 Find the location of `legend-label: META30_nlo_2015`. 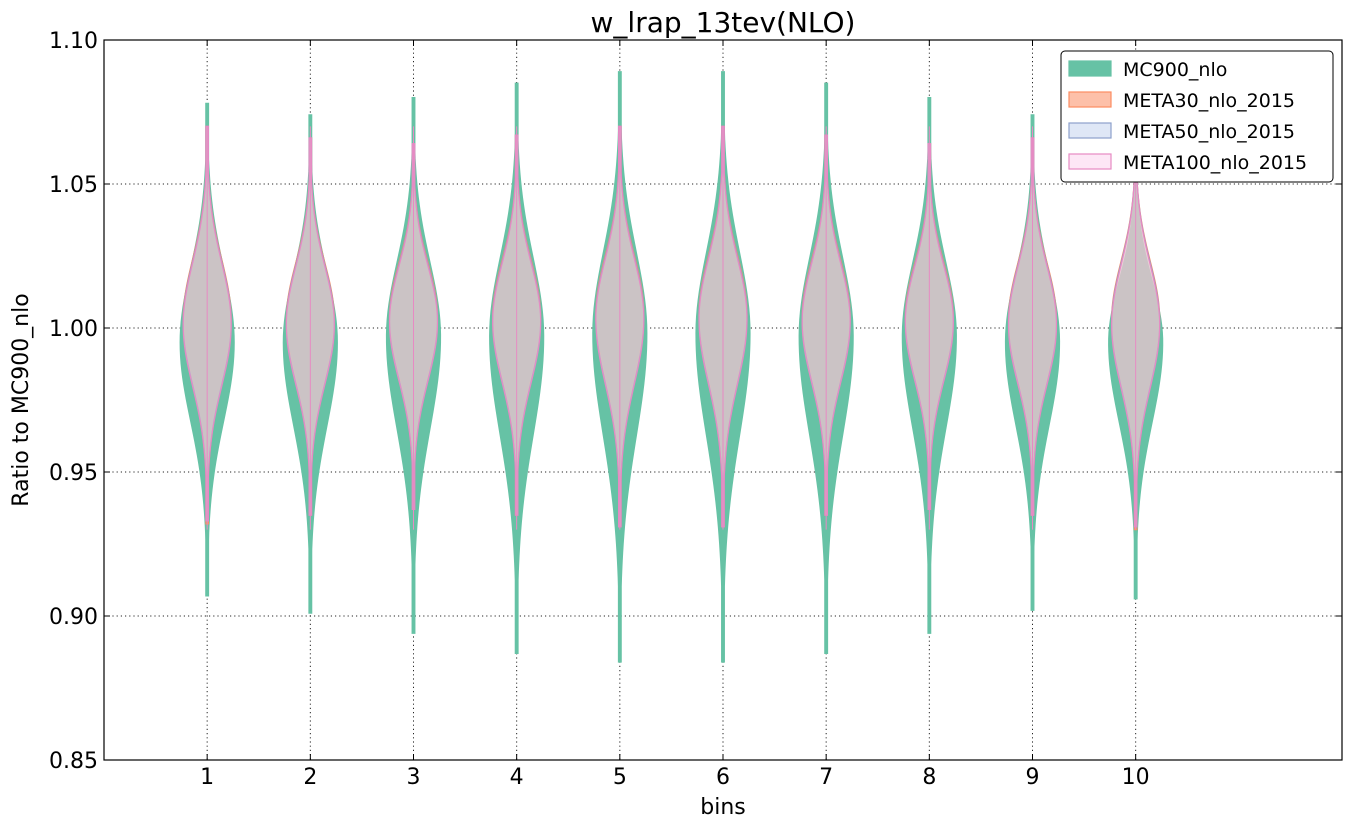

legend-label: META30_nlo_2015 is located at coordinates (1209, 101).